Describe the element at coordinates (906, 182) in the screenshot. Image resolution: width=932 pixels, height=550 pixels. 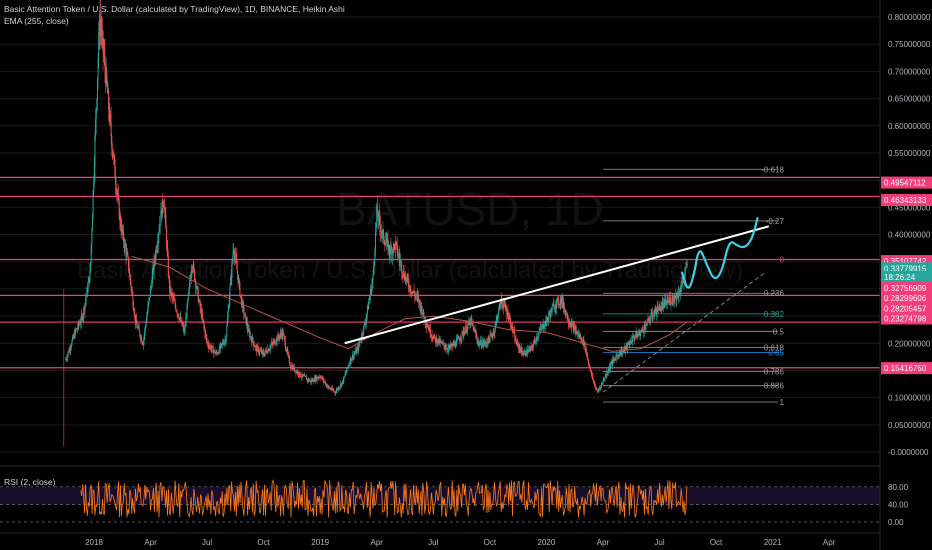
I see `price-badge` at that location.